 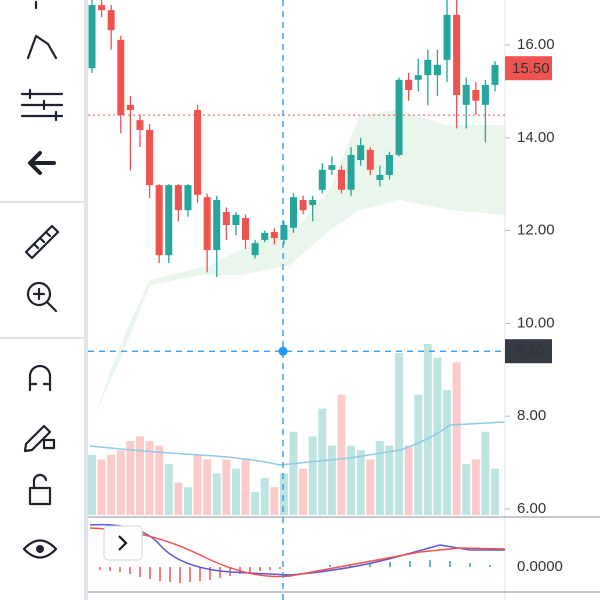 I want to click on crosshair-price-box, so click(x=528, y=351).